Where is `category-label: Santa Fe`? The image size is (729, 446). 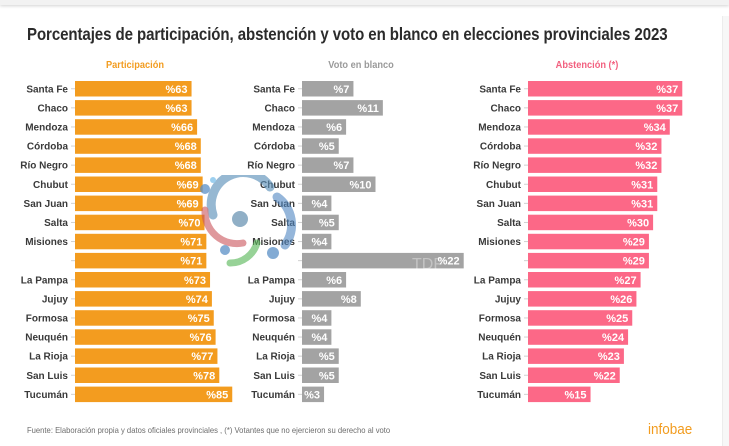
category-label: Santa Fe is located at coordinates (274, 89).